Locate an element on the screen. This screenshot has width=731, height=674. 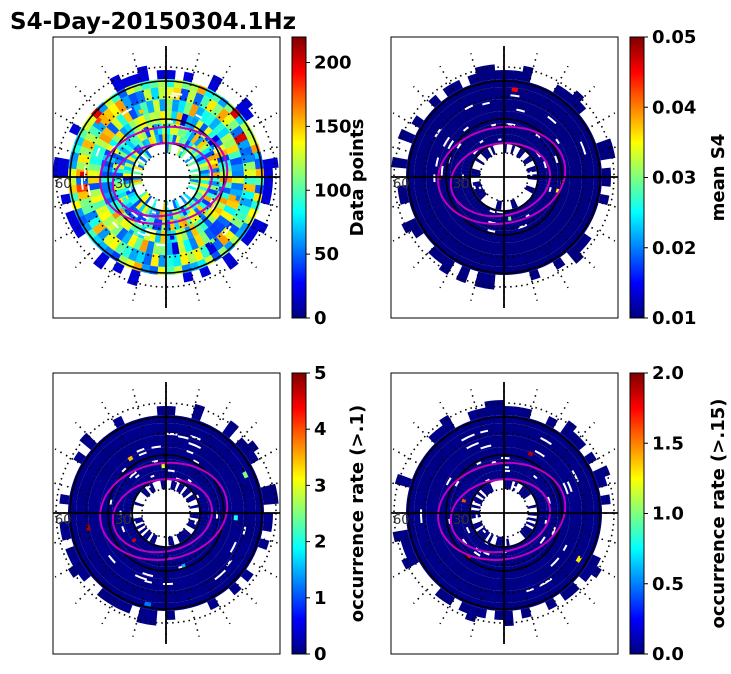
colorbar-tick-label: 5 is located at coordinates (320, 373).